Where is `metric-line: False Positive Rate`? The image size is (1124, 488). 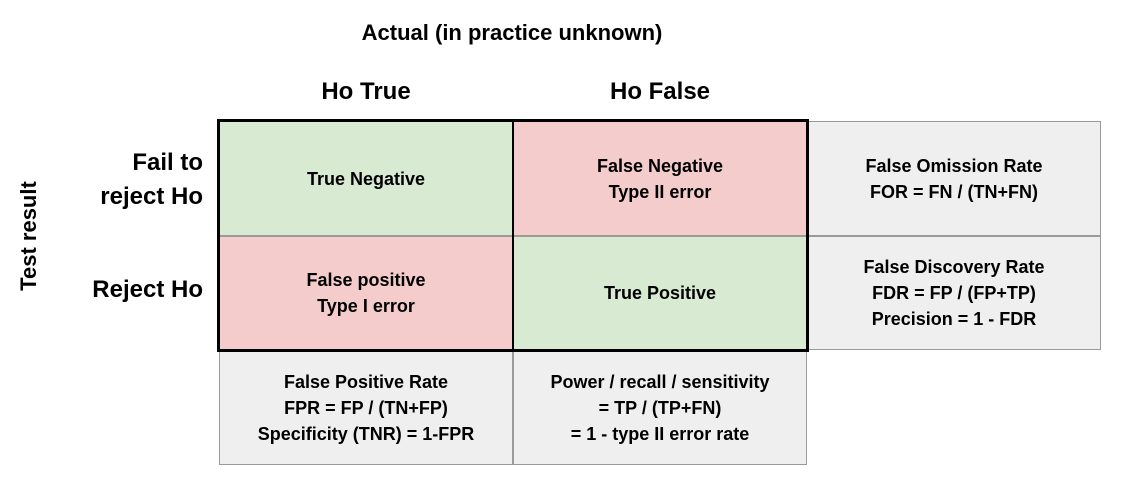 metric-line: False Positive Rate is located at coordinates (366, 381).